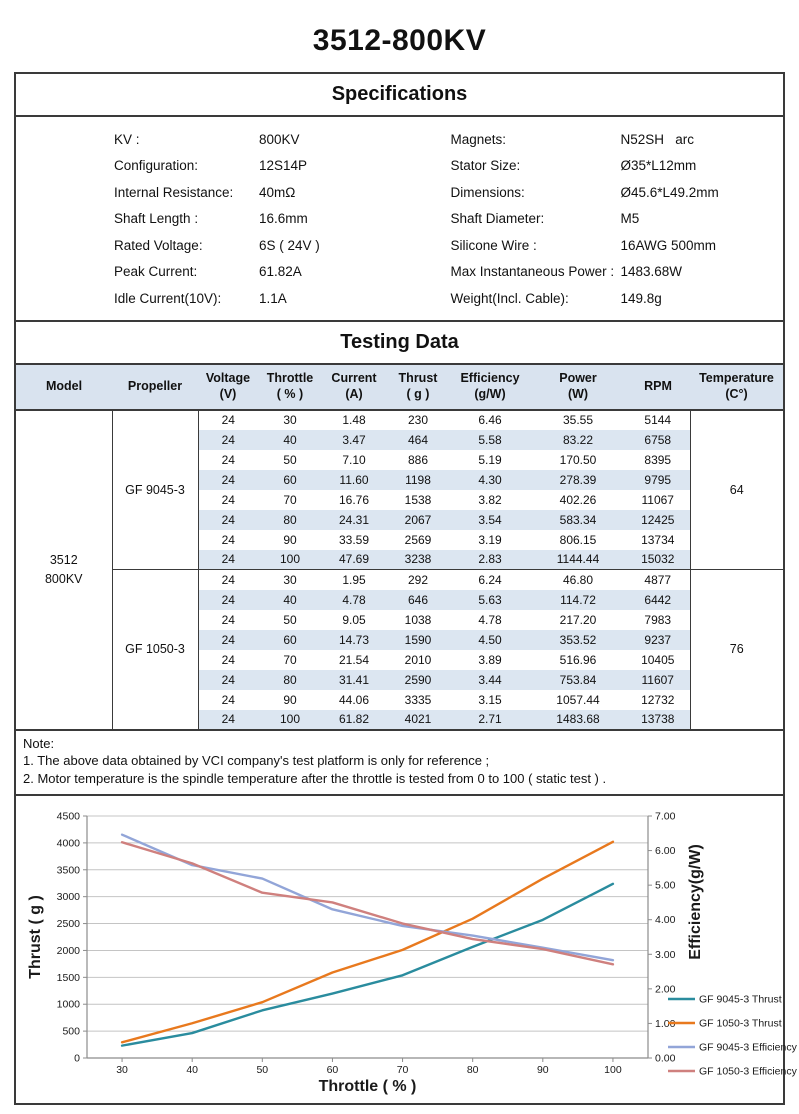 Image resolution: width=799 pixels, height=1114 pixels. What do you see at coordinates (155, 387) in the screenshot?
I see `column-header: Propeller` at bounding box center [155, 387].